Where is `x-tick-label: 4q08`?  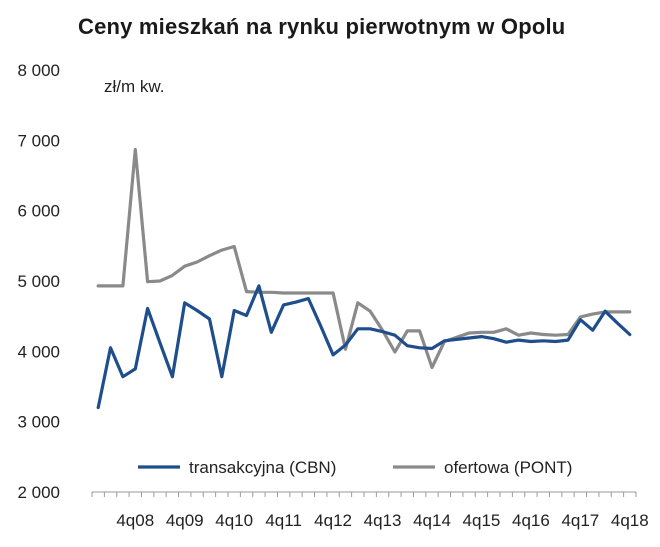
x-tick-label: 4q08 is located at coordinates (135, 520).